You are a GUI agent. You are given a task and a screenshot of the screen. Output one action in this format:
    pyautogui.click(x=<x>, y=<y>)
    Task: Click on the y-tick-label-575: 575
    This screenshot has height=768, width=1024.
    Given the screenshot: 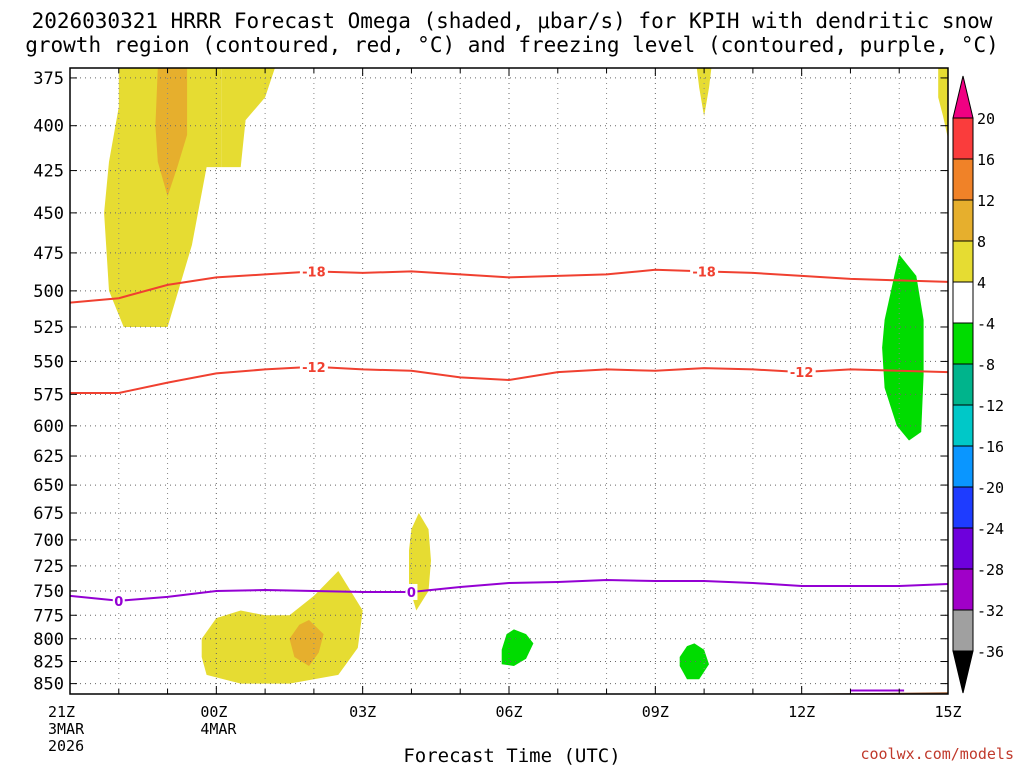 What is the action you would take?
    pyautogui.click(x=48, y=395)
    